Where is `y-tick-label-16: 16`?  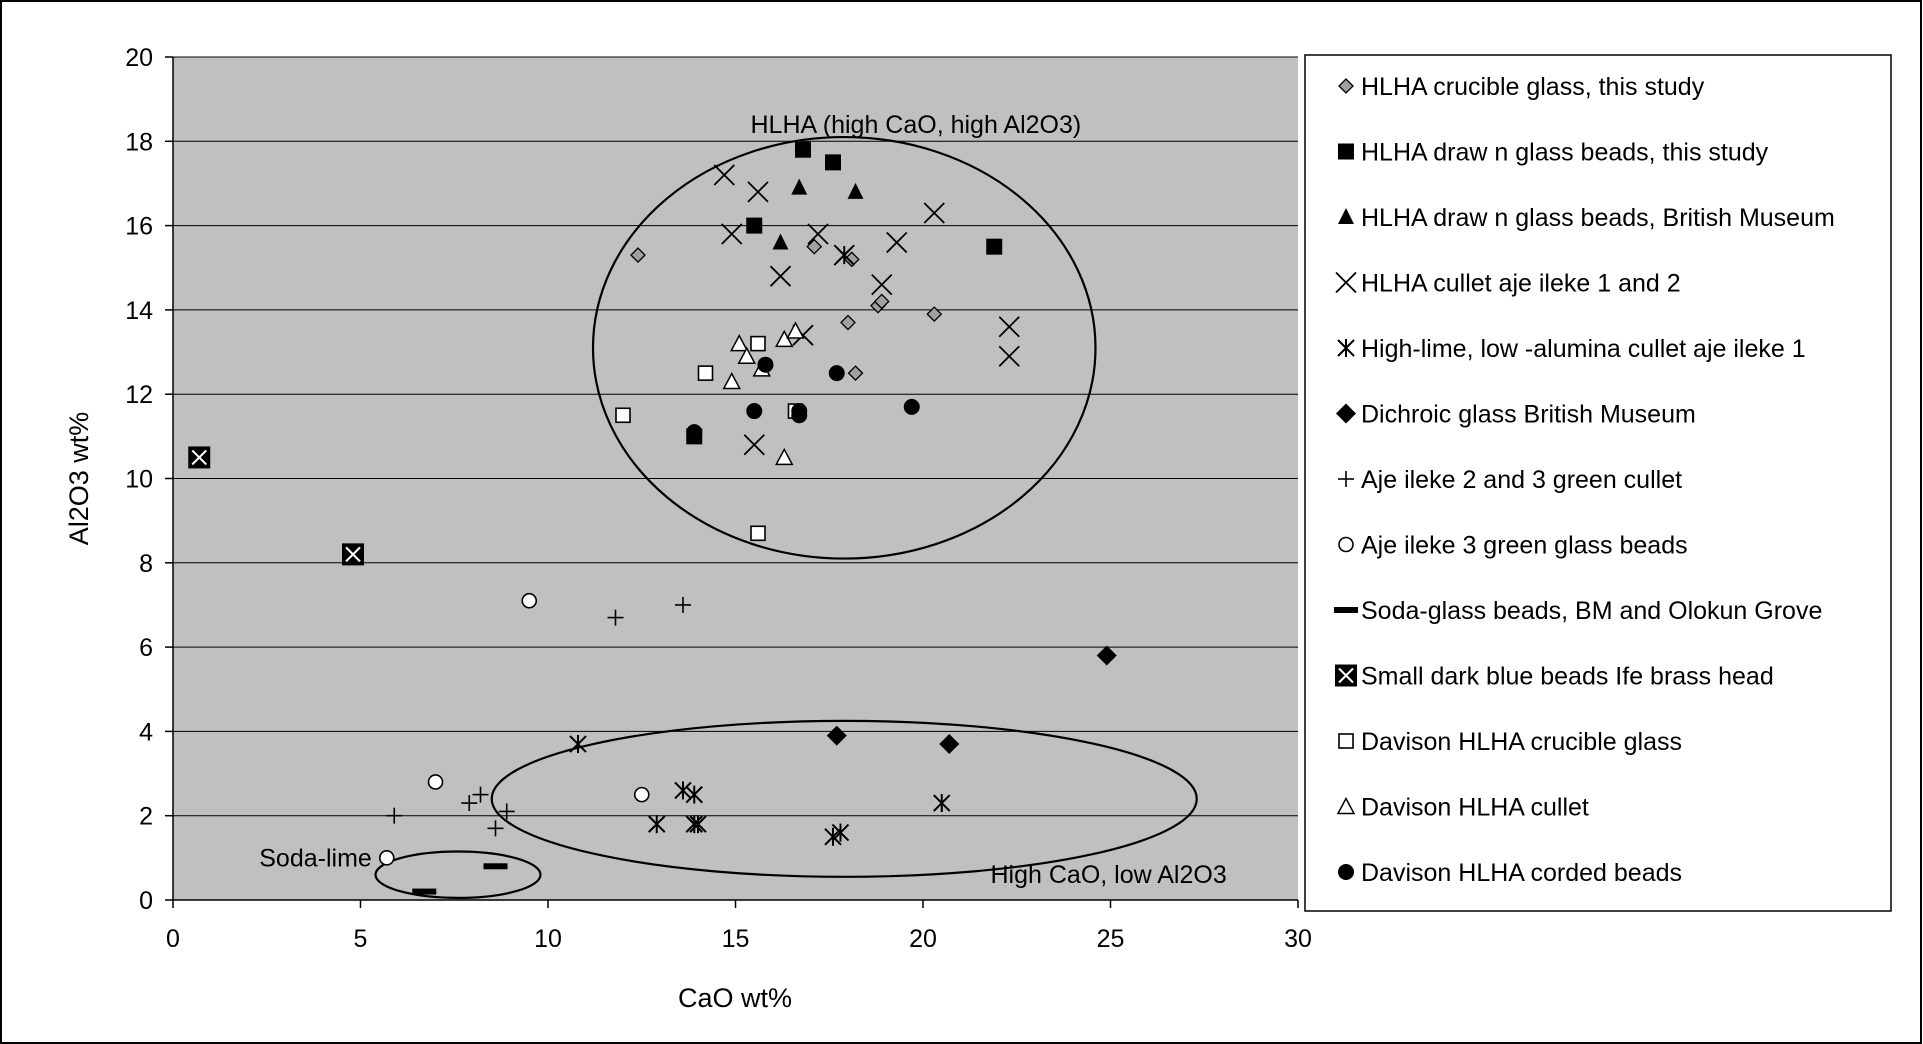
y-tick-label-16: 16 is located at coordinates (139, 227).